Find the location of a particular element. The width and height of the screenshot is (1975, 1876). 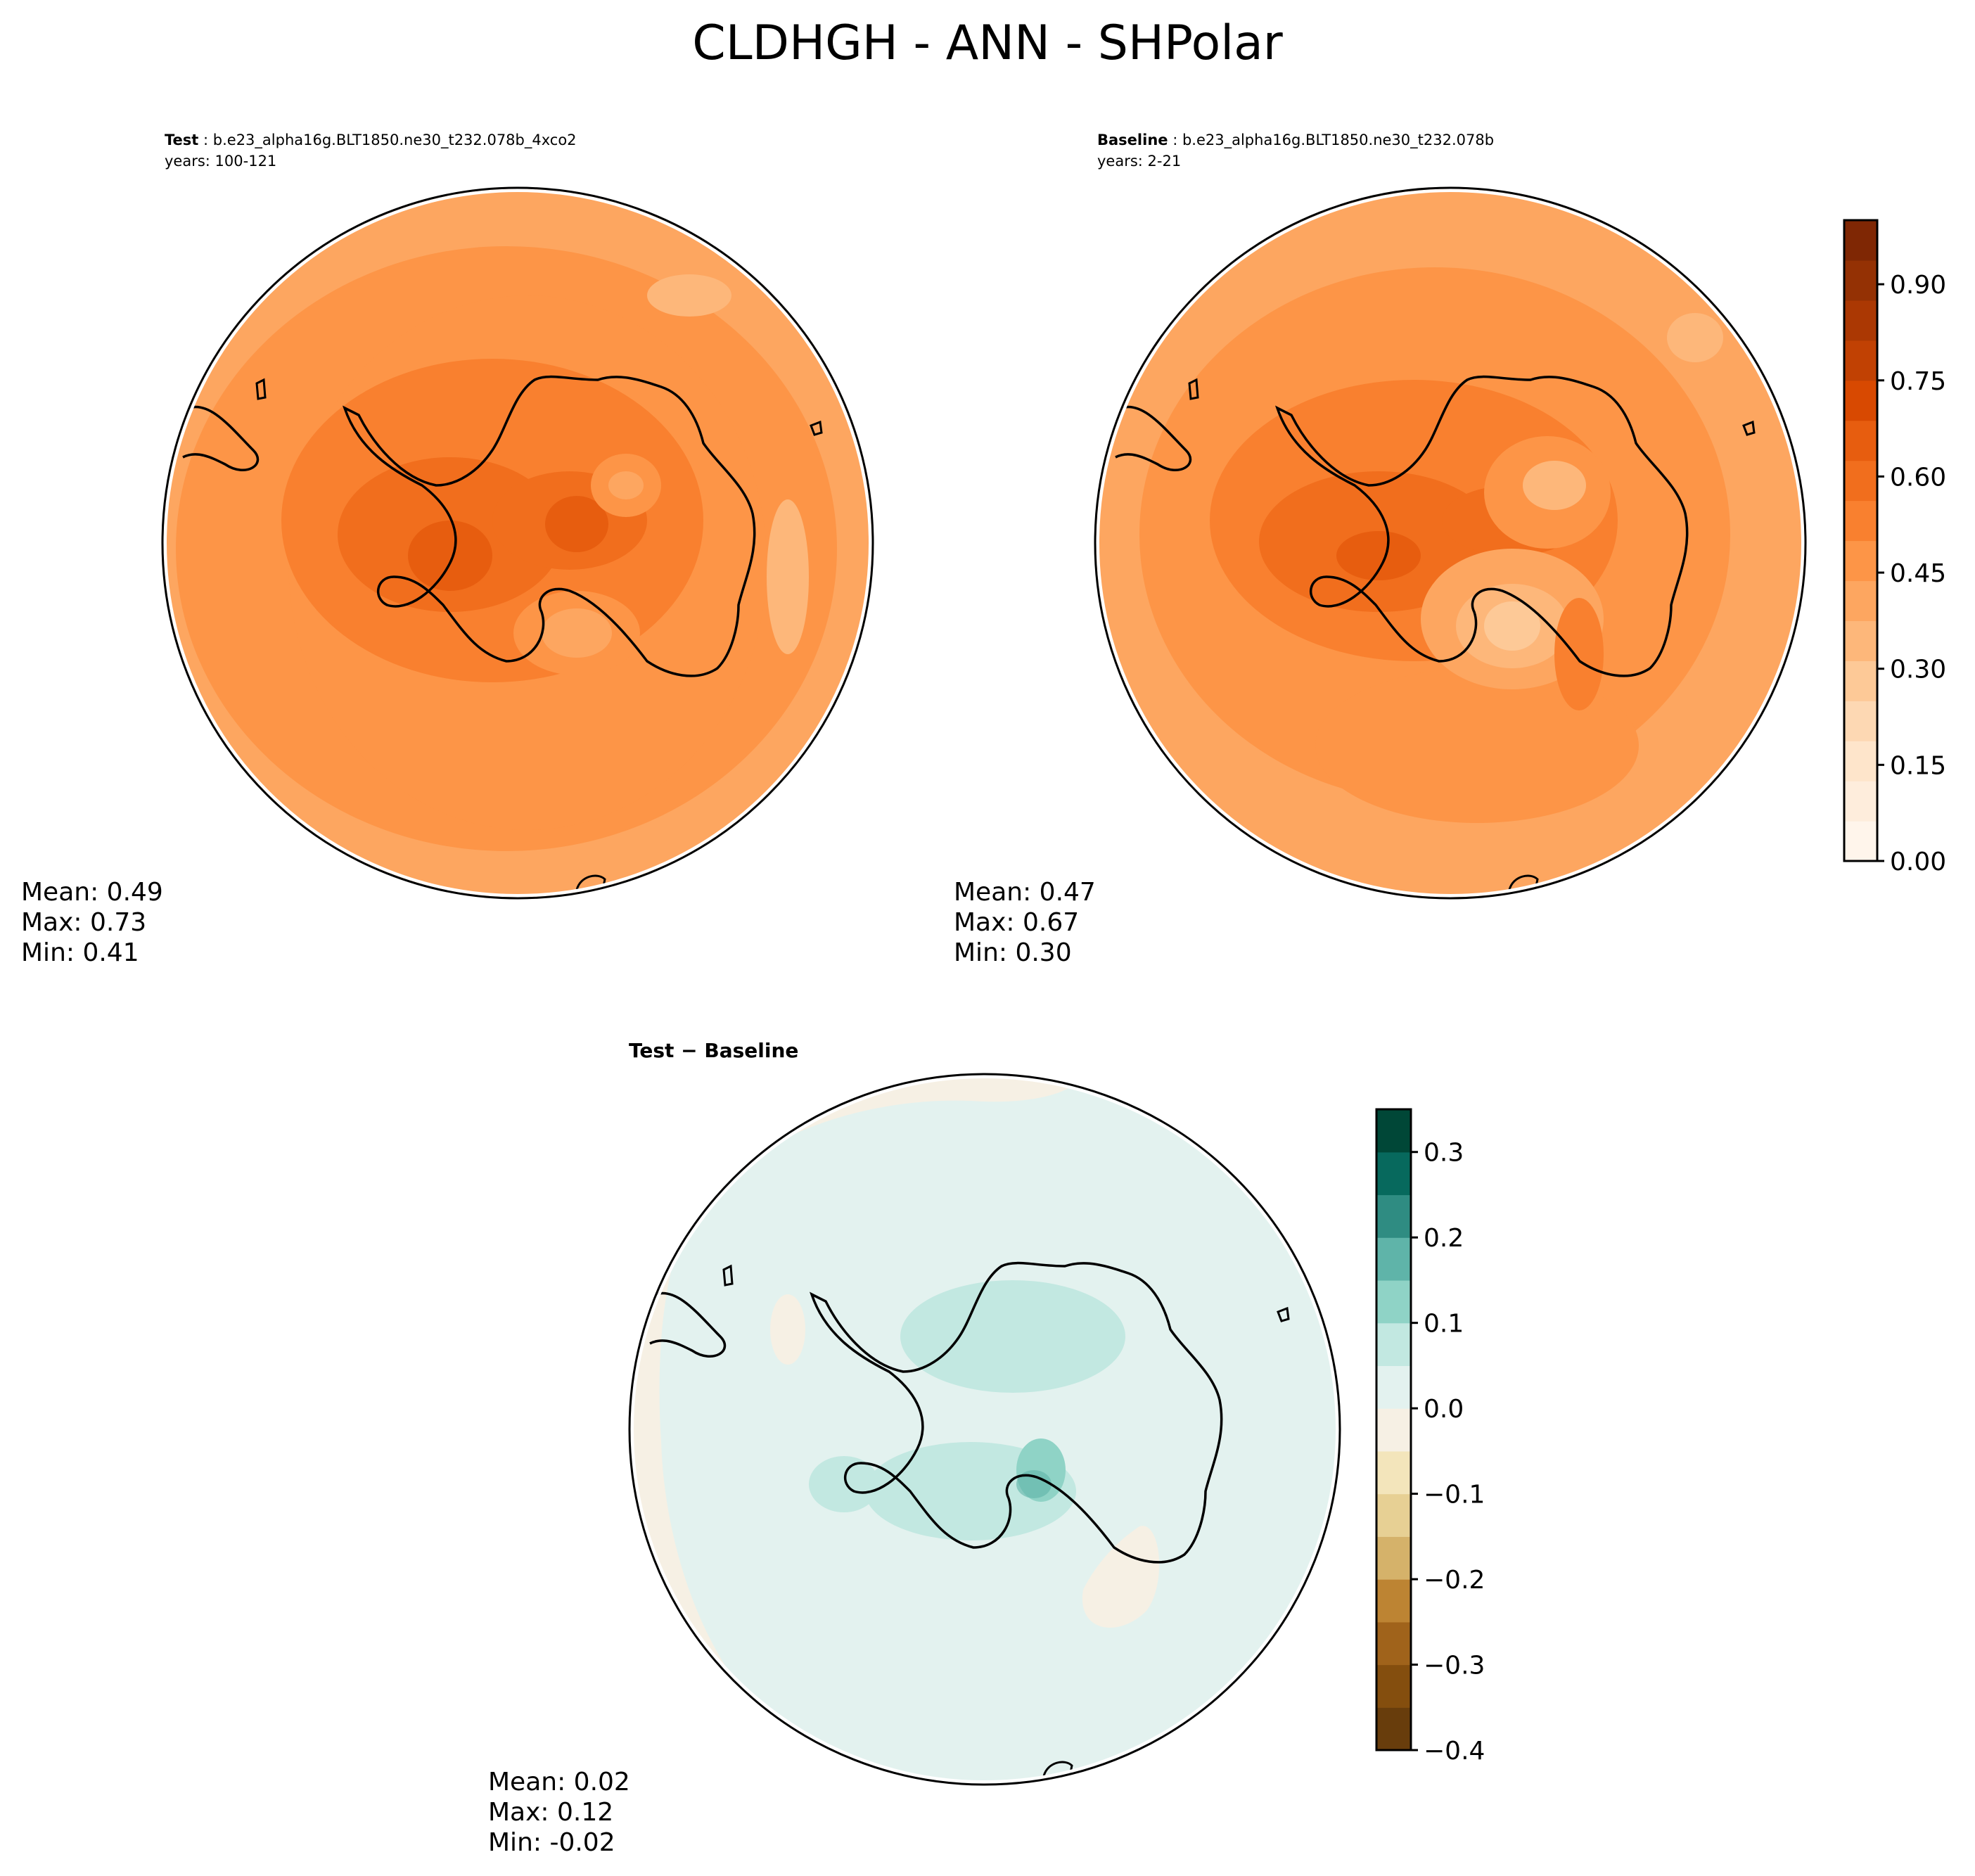

colorbar-diff-tick-label: −0.4 is located at coordinates (1454, 1751).